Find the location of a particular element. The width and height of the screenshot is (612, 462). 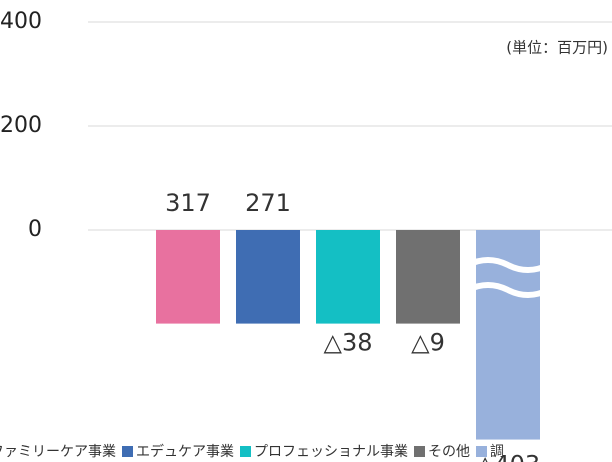

y-tick-label: 0 is located at coordinates (35, 229).